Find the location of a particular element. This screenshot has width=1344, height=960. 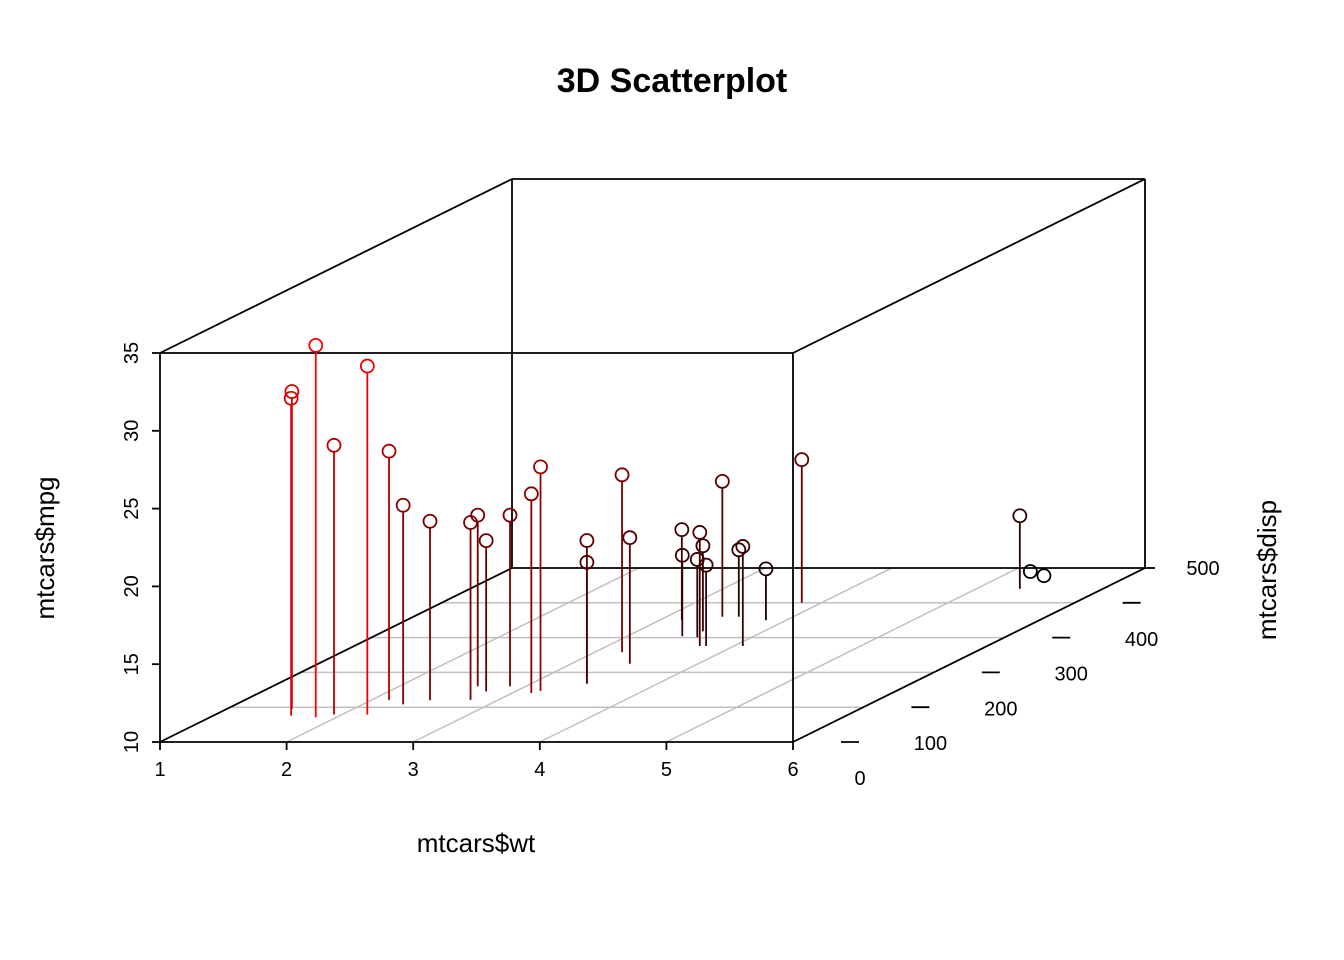

chart-title: 3D Scatterplot is located at coordinates (672, 81).